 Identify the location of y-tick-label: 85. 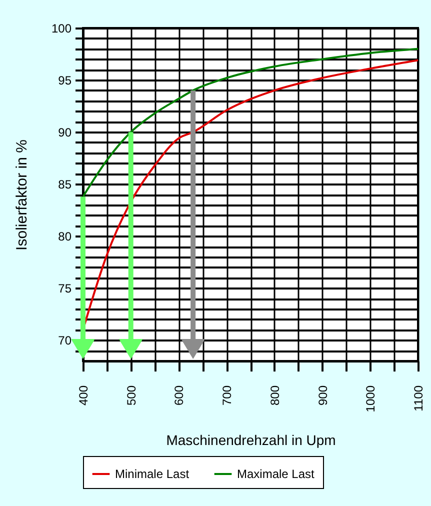
(65, 185).